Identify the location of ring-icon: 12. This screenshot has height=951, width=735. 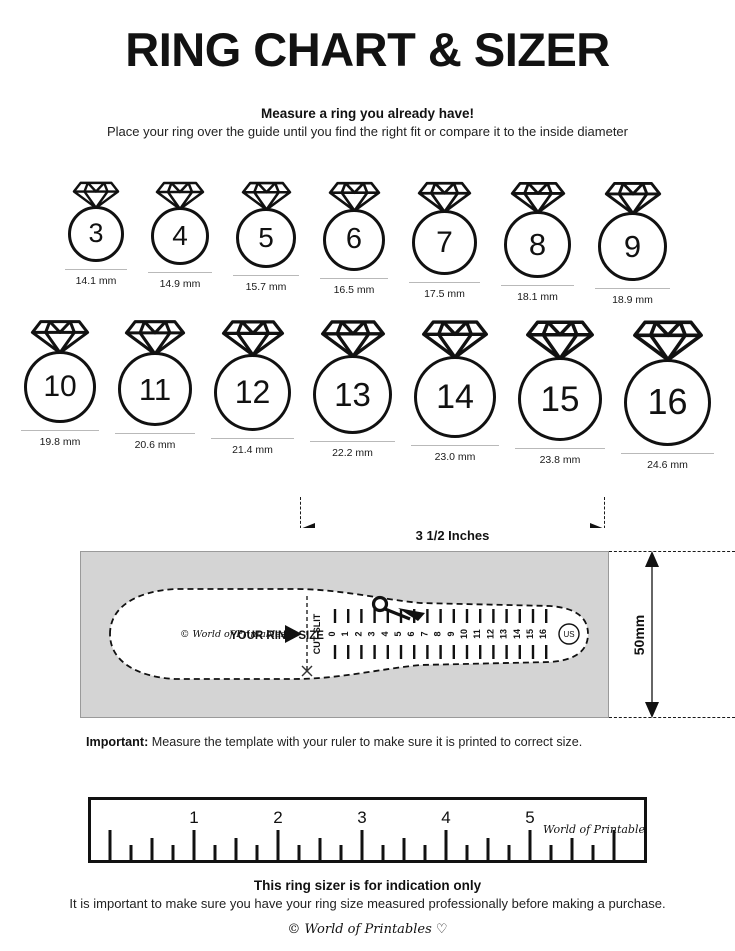
(252, 374).